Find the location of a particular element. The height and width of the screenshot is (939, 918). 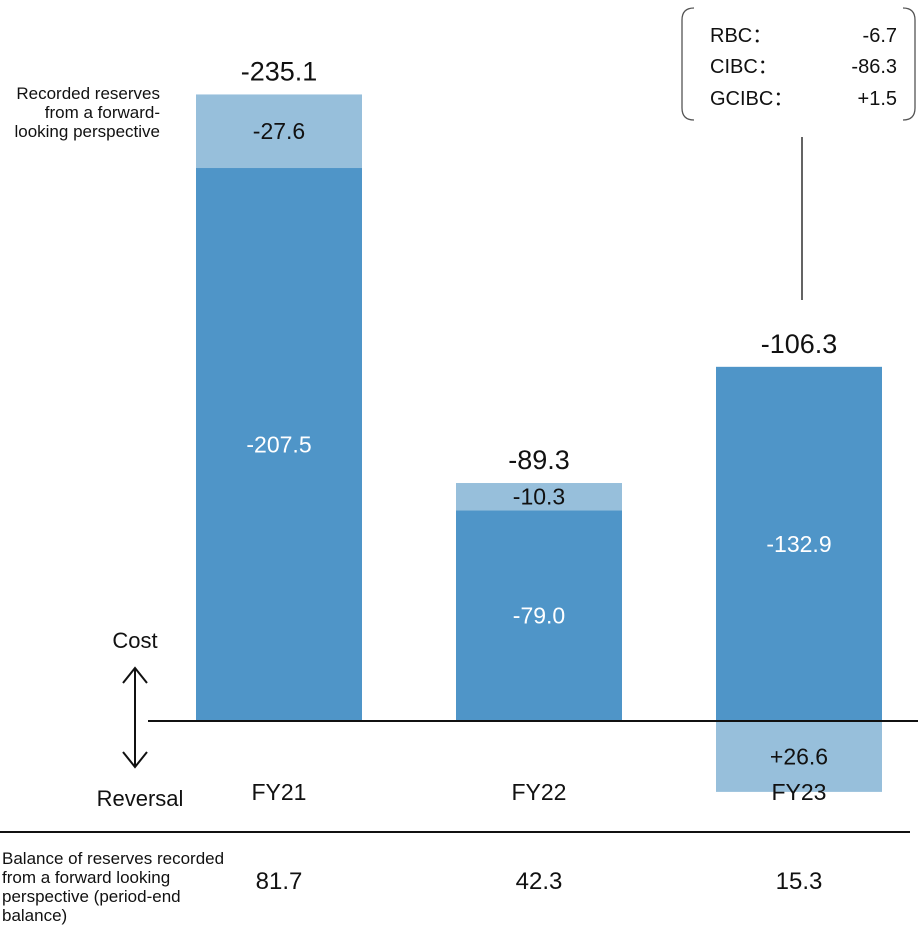

cost-reversal-arrow is located at coordinates (135, 717).